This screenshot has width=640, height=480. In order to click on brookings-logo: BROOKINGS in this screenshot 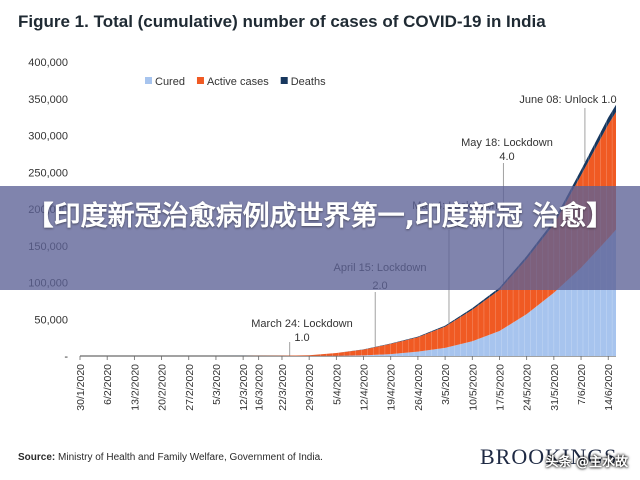, I will do `click(549, 456)`.